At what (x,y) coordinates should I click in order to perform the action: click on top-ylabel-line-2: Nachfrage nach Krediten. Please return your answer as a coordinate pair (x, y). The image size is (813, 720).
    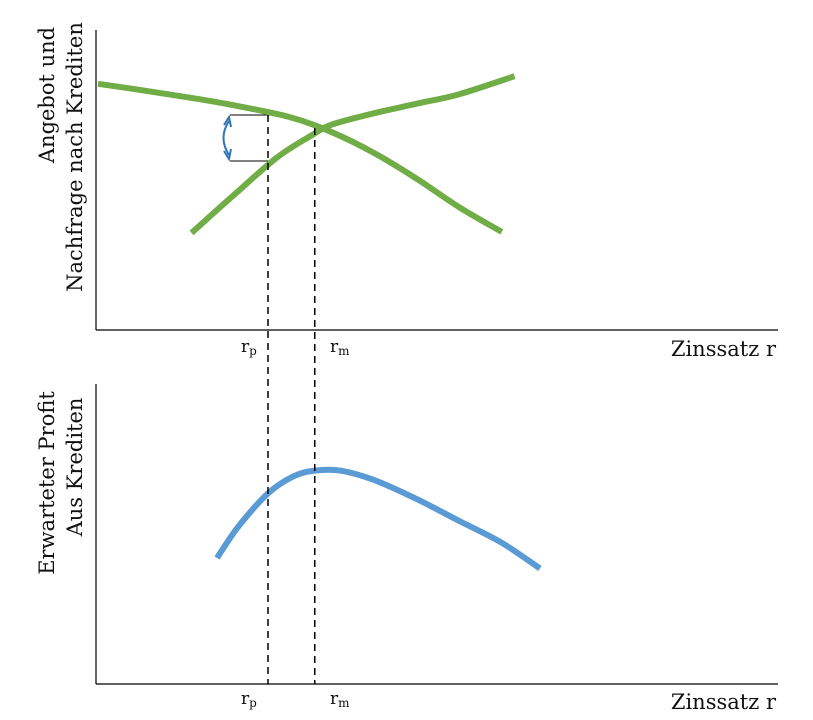
    Looking at the image, I should click on (75, 157).